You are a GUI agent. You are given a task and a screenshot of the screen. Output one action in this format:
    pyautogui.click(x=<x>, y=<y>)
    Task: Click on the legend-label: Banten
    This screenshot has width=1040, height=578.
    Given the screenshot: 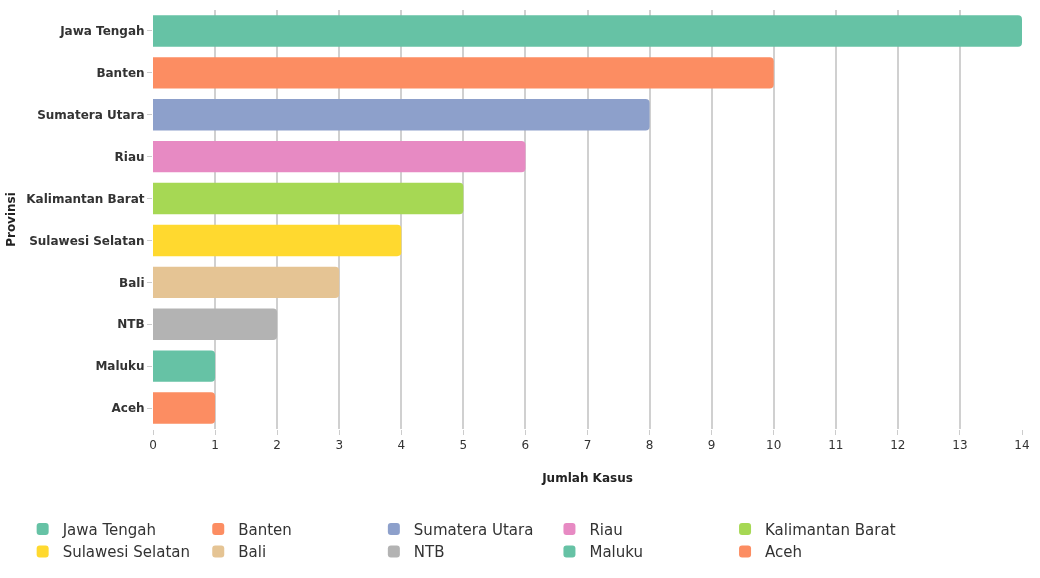 What is the action you would take?
    pyautogui.click(x=265, y=529)
    